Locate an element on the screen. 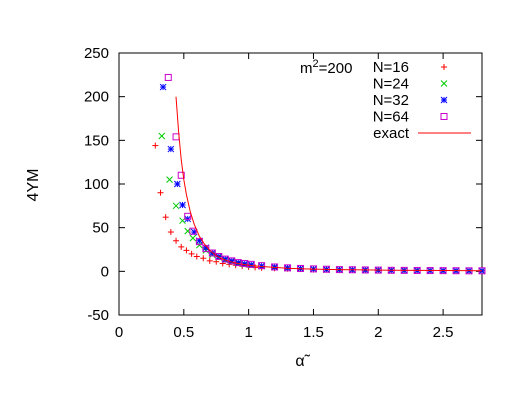 This screenshot has height=404, width=523. legend-label: exact is located at coordinates (391, 133).